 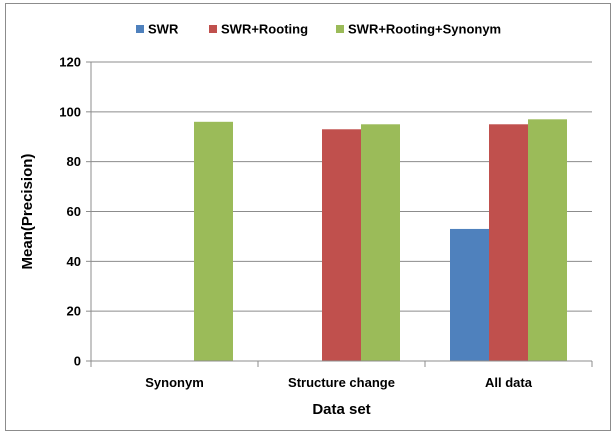 What do you see at coordinates (318, 29) in the screenshot?
I see `legend: SWR SWR+Rooting SWR+Rooting+Synonym` at bounding box center [318, 29].